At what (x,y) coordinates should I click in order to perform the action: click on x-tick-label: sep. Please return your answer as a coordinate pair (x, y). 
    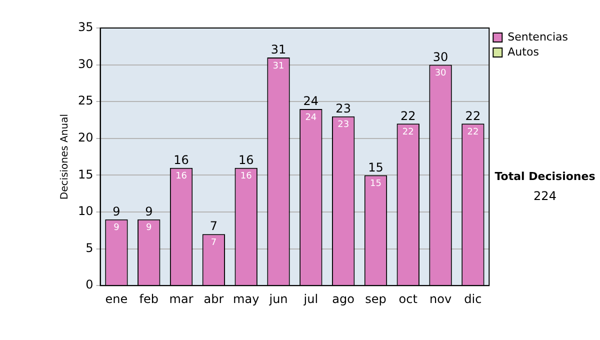
    Looking at the image, I should click on (375, 299).